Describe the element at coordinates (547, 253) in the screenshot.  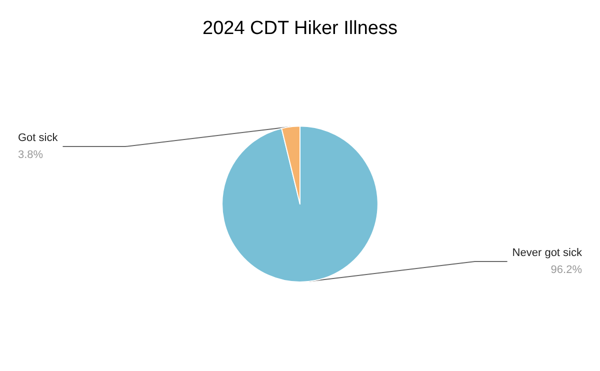
I see `slice-label: Never got sick` at that location.